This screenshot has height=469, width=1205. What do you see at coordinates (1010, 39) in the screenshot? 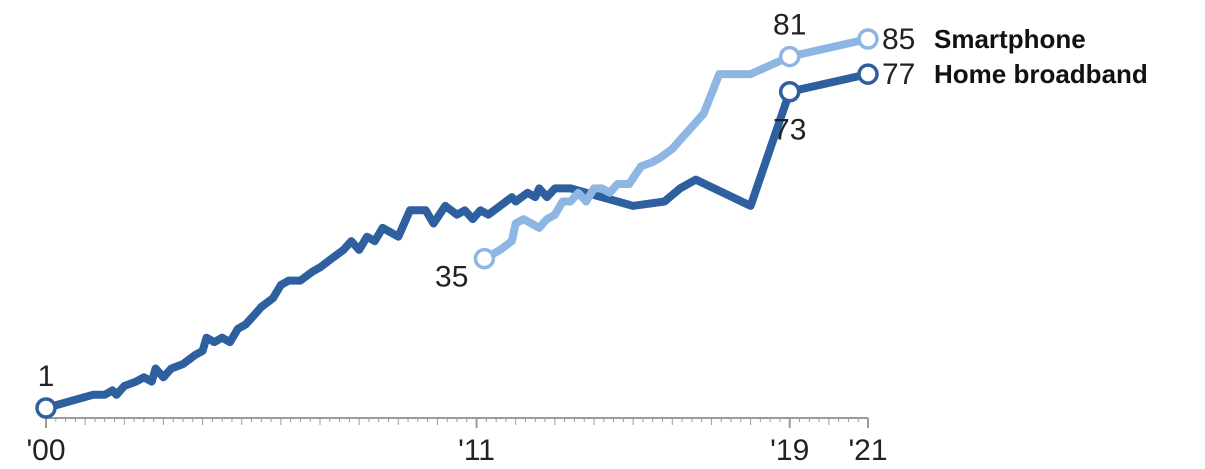
I see `series-name-label: Smartphone` at bounding box center [1010, 39].